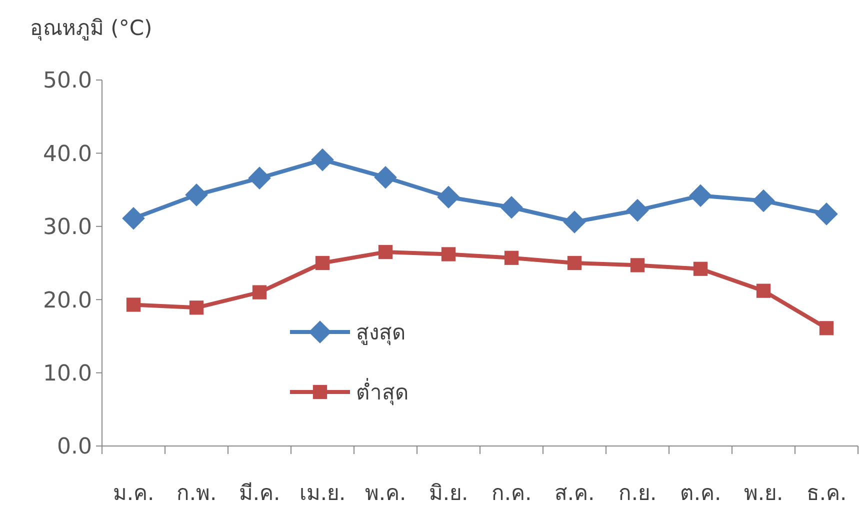 This screenshot has height=513, width=859. Describe the element at coordinates (764, 493) in the screenshot. I see `x-tick-label: พ.ย.` at that location.